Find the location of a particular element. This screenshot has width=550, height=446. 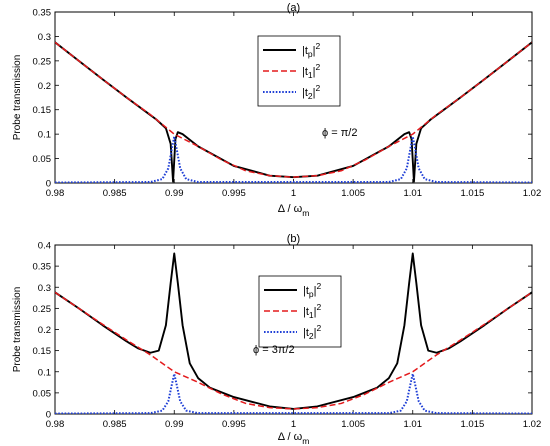

panel-title: (a) is located at coordinates (293, 8).